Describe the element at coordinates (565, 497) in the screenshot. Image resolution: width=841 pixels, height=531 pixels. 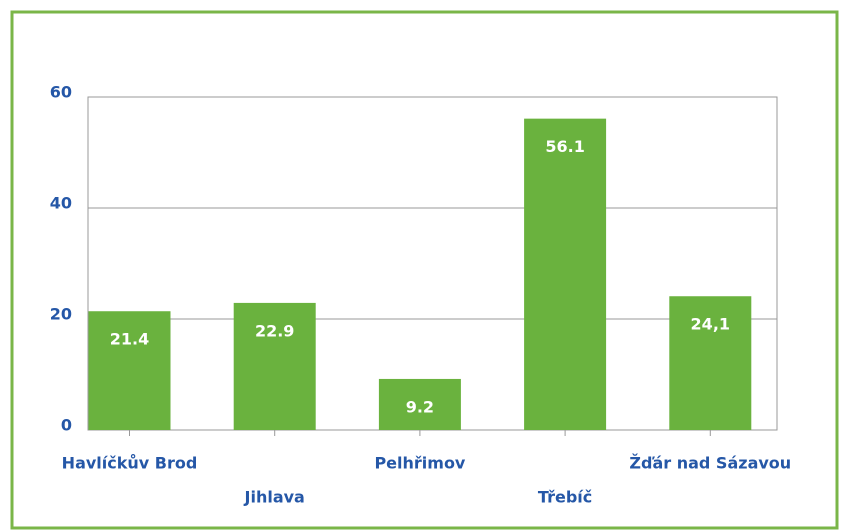
I see `x-tick-label: Třebíč` at that location.